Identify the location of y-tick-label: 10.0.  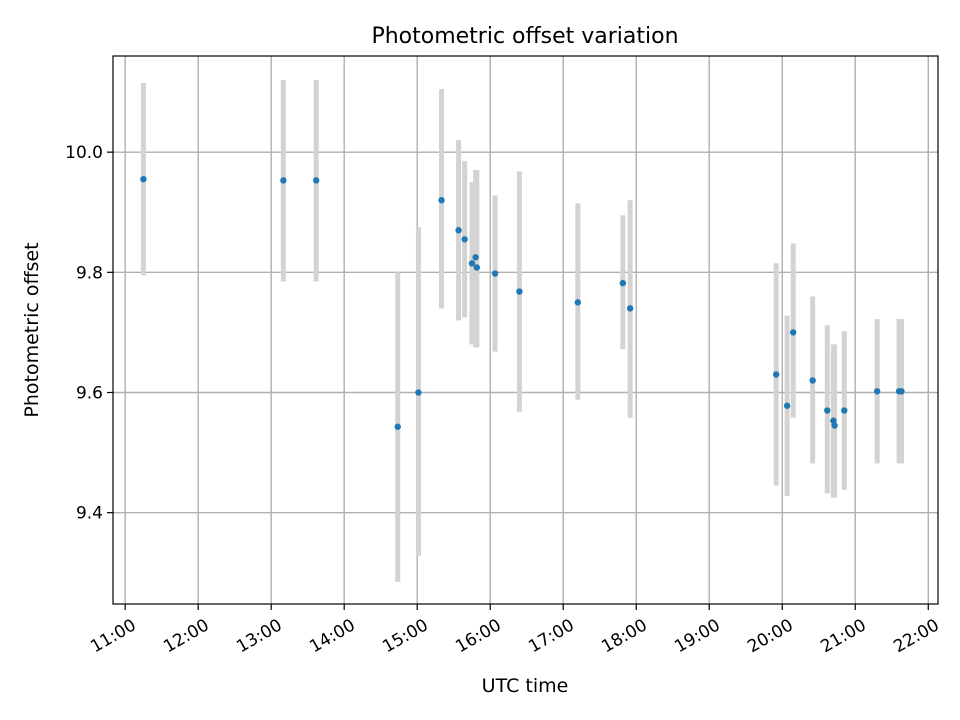
(84, 153).